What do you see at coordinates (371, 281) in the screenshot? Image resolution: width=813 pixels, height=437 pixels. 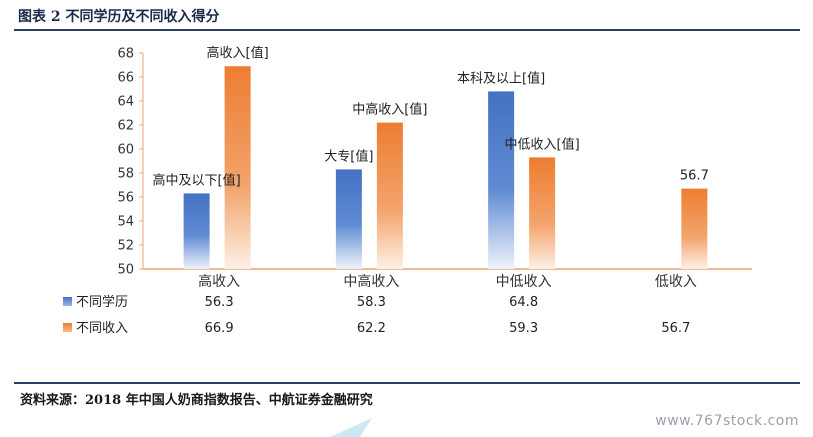 I see `x-category-label: 中高收入` at bounding box center [371, 281].